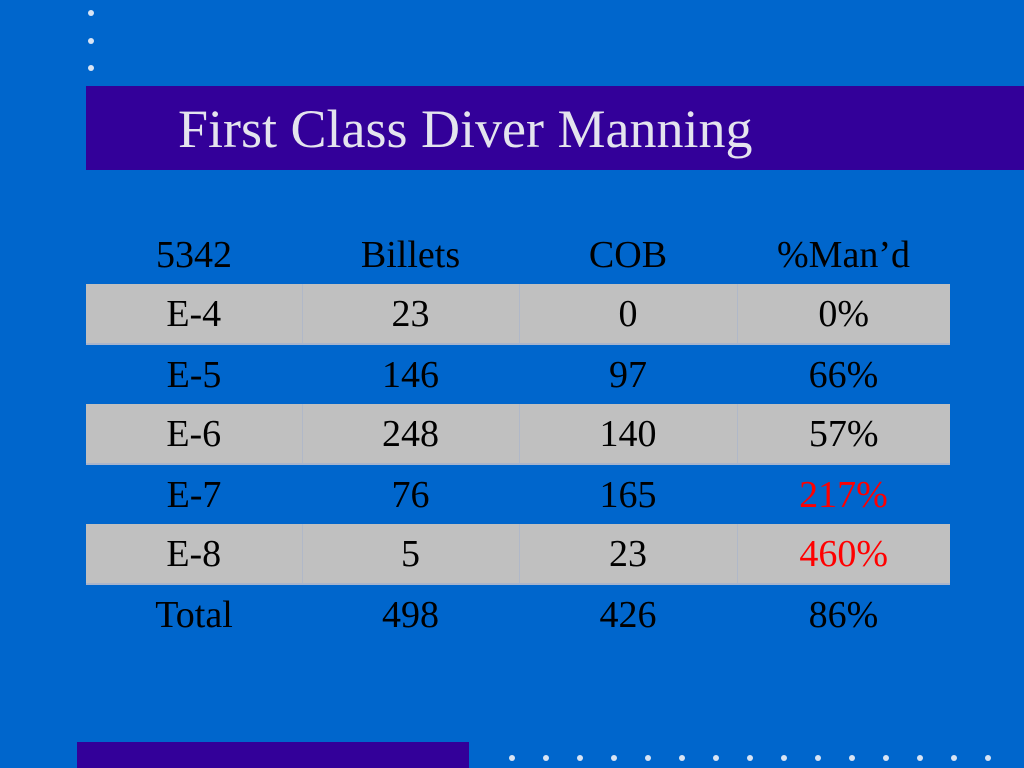 This screenshot has width=1024, height=768. Describe the element at coordinates (628, 255) in the screenshot. I see `header-cob: COB` at that location.